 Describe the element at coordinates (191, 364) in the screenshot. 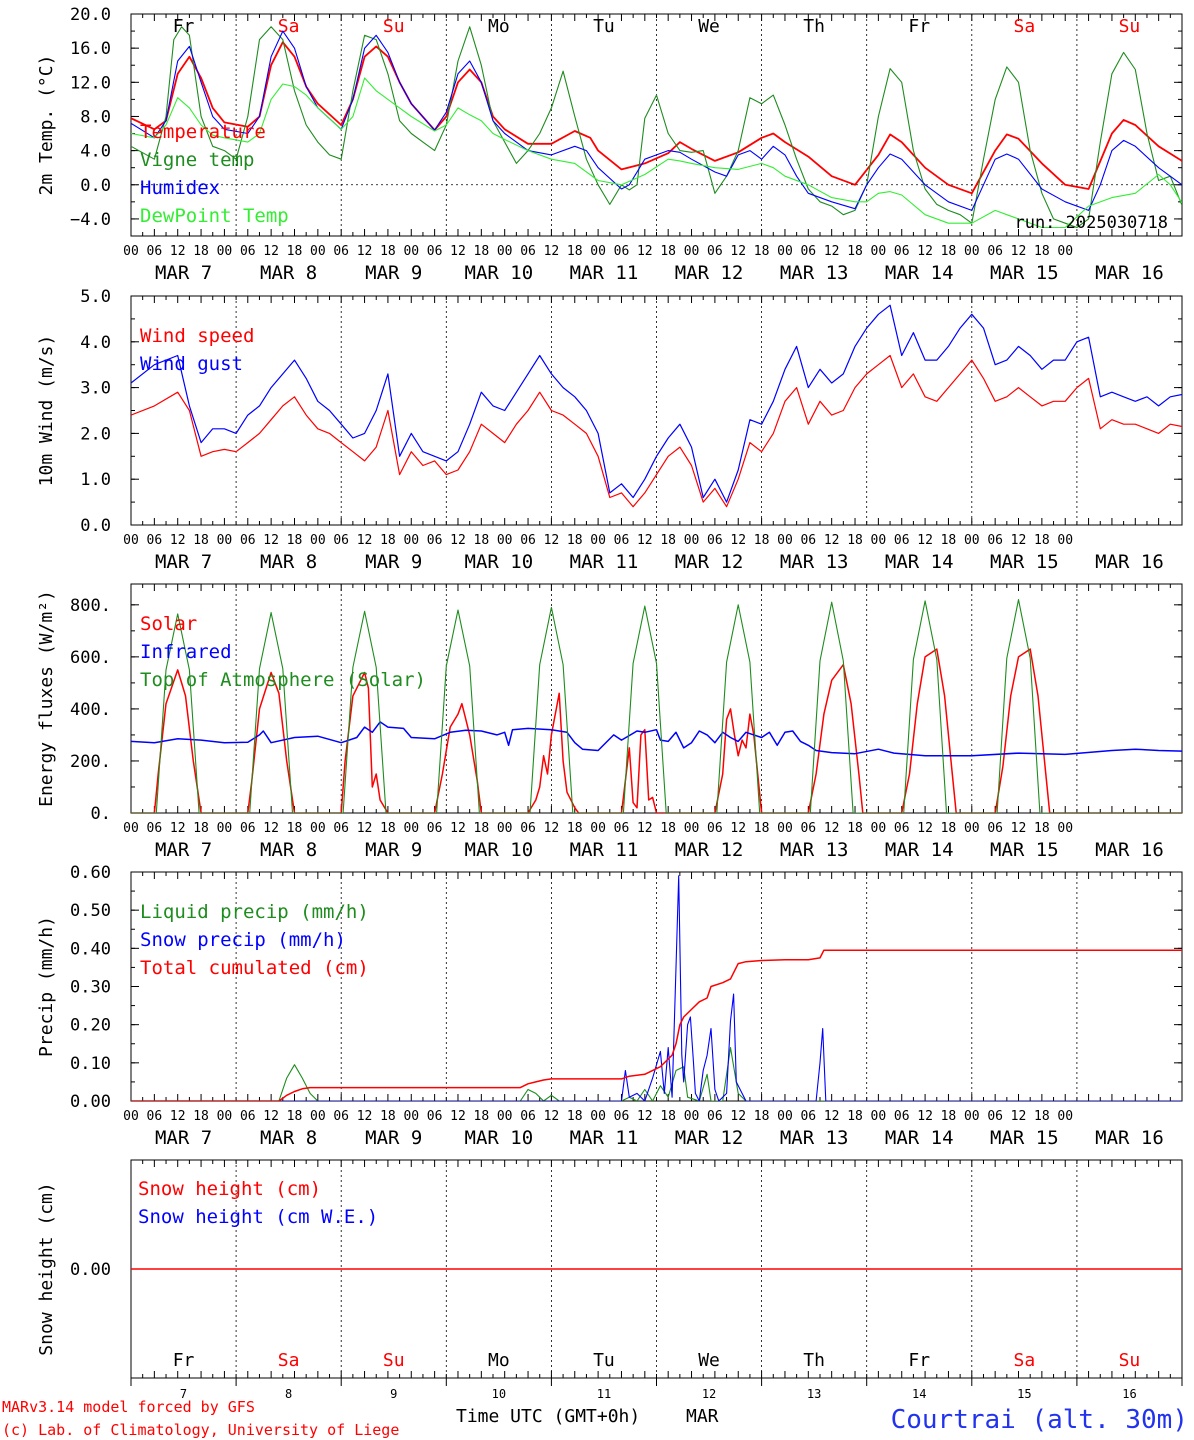

I see `legend-entry: Wind gust` at that location.